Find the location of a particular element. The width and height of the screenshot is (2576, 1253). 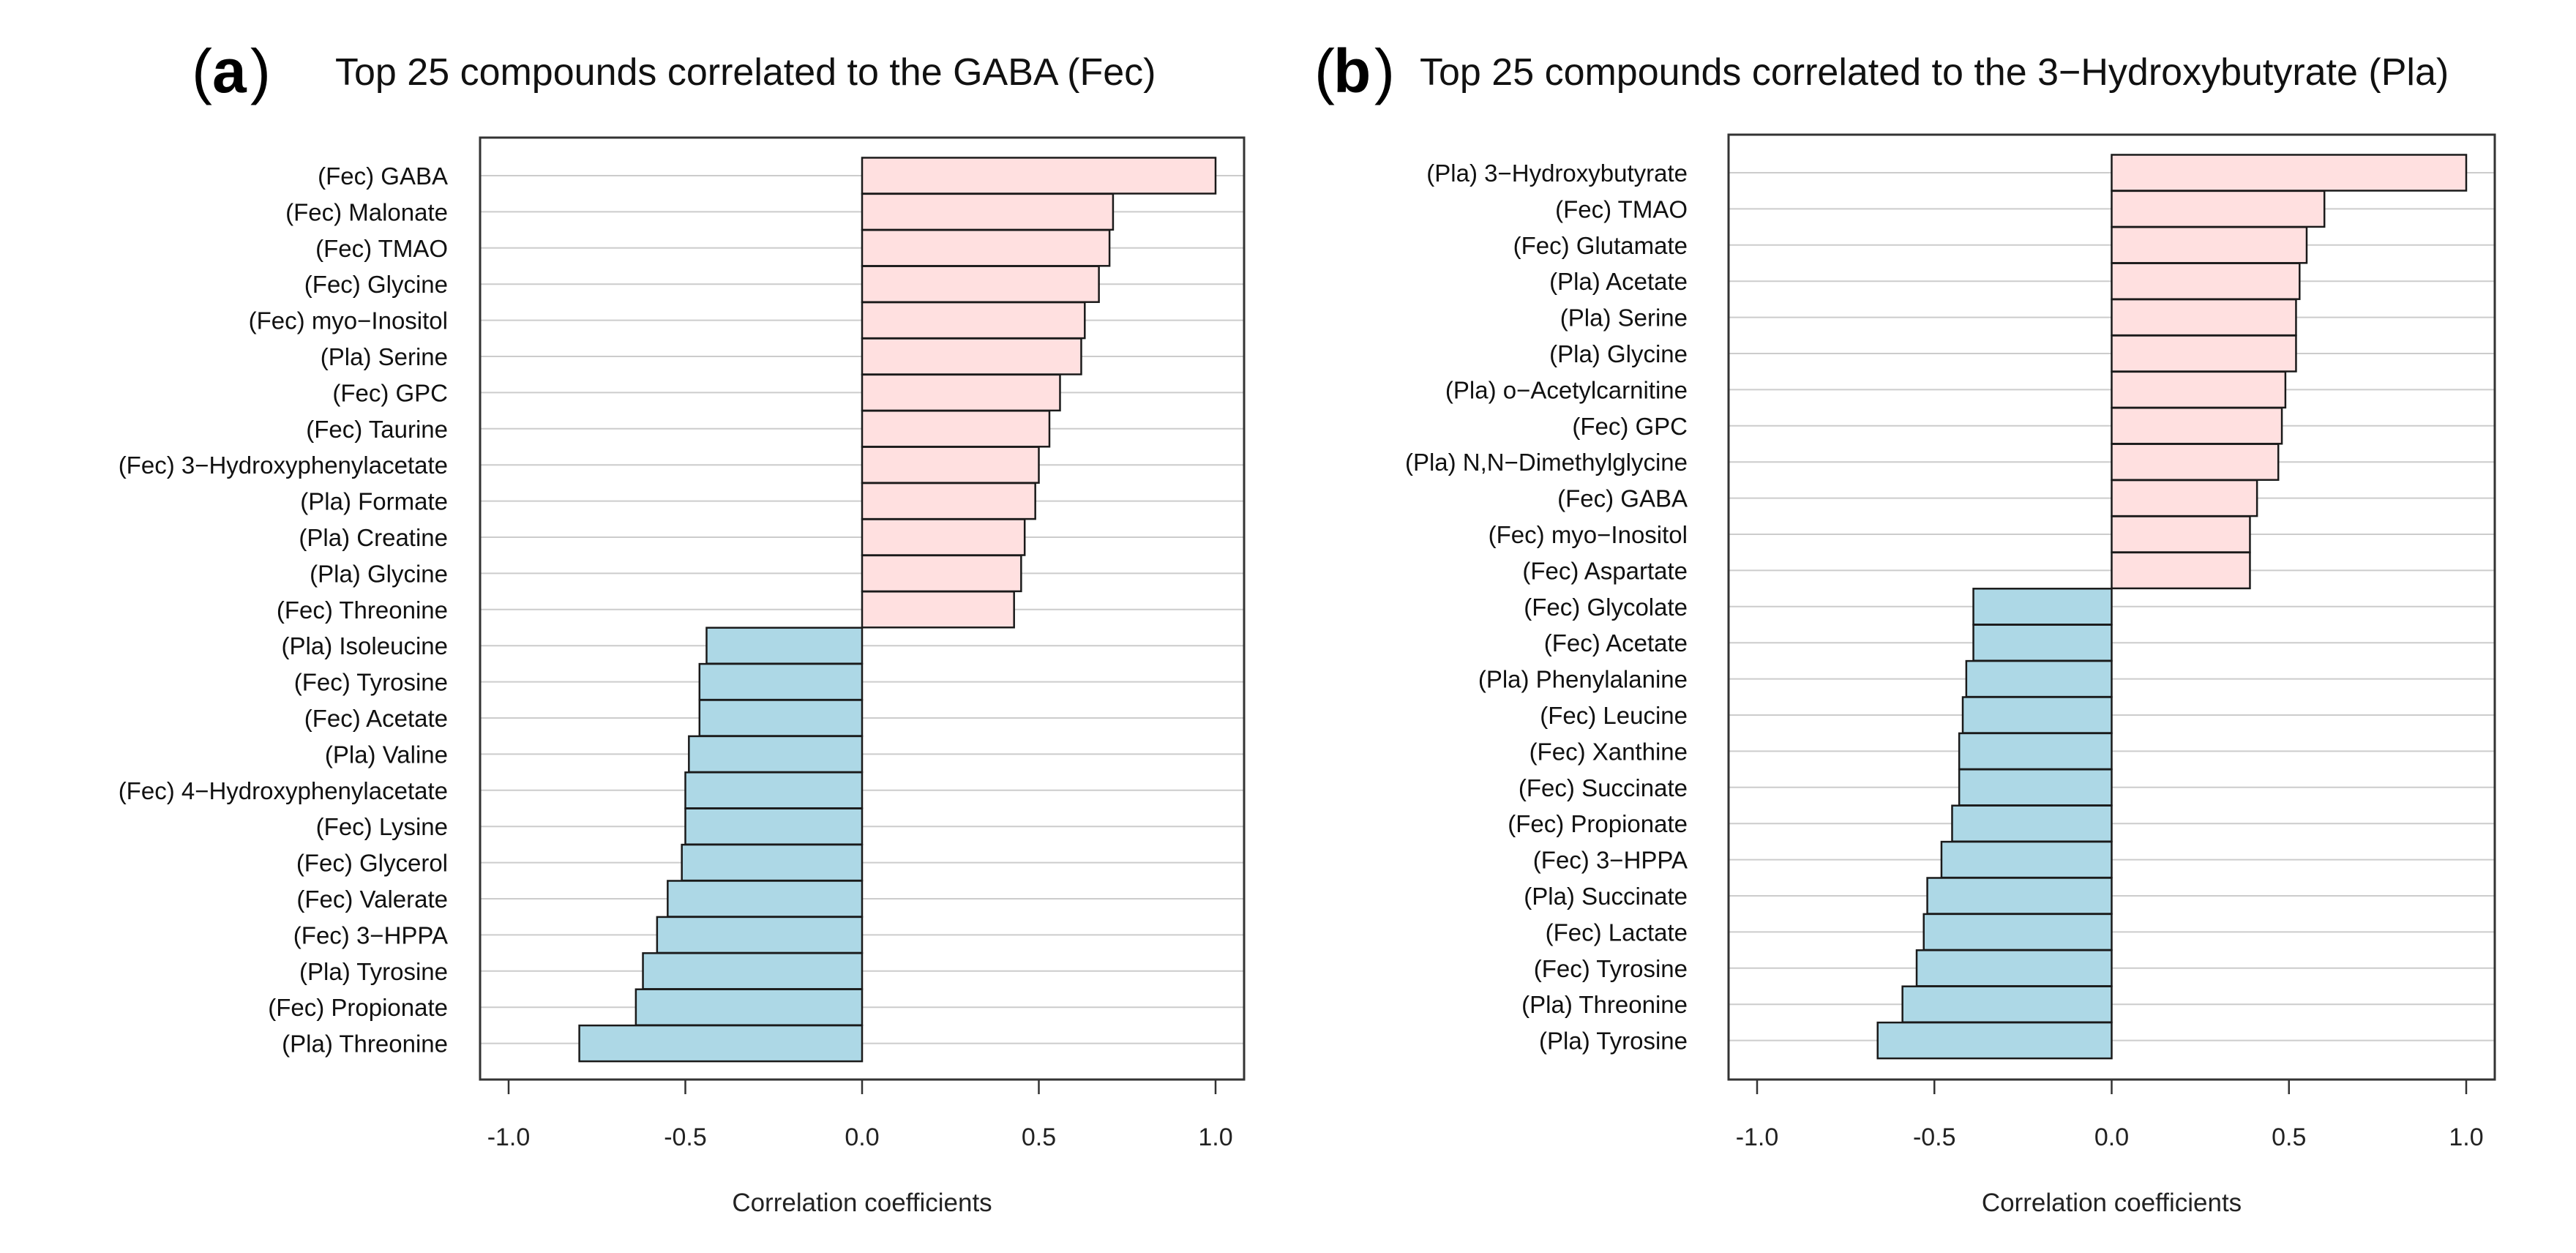

panel-a-category-label: (Fec) Taurine is located at coordinates (377, 429).